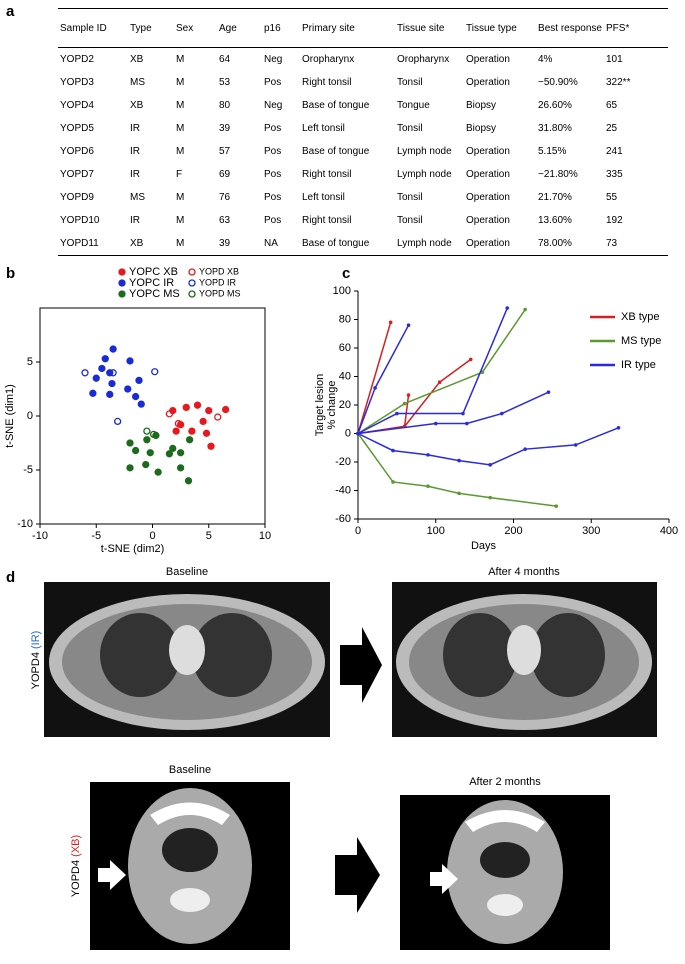  What do you see at coordinates (77, 128) in the screenshot?
I see `table-cell: YOPD5` at bounding box center [77, 128].